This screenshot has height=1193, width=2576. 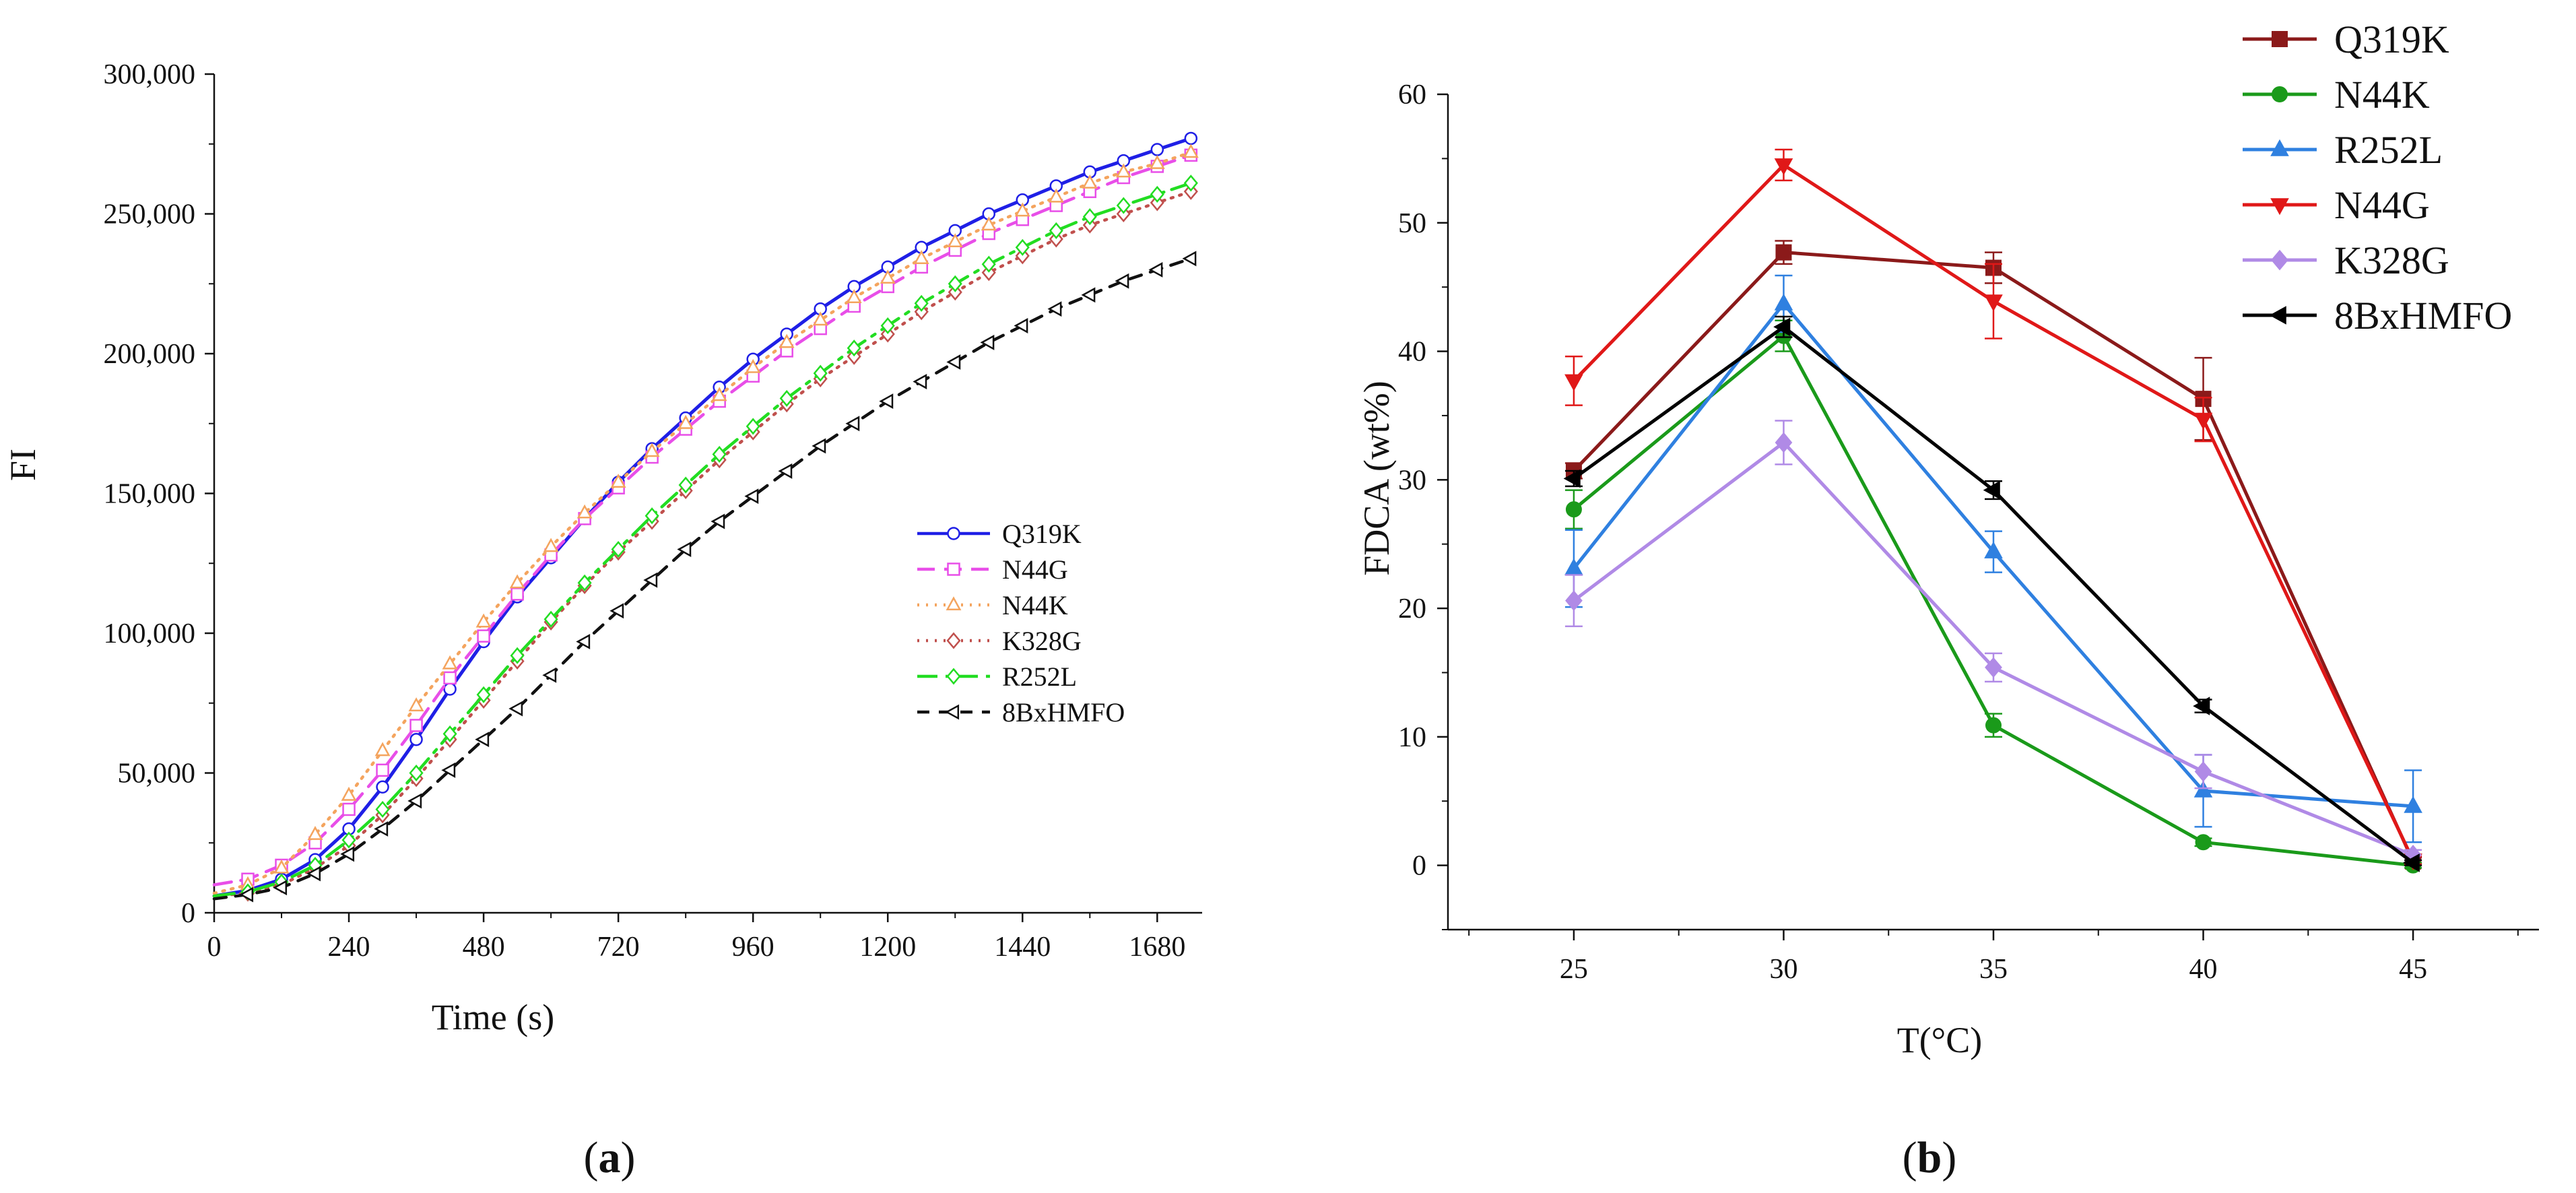 I want to click on panel-b-y-tick-label: 30, so click(x=1412, y=480).